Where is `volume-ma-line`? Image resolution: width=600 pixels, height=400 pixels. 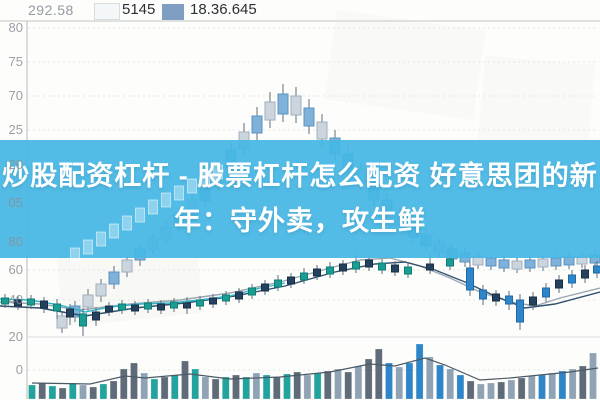 volume-ma-line is located at coordinates (315, 371).